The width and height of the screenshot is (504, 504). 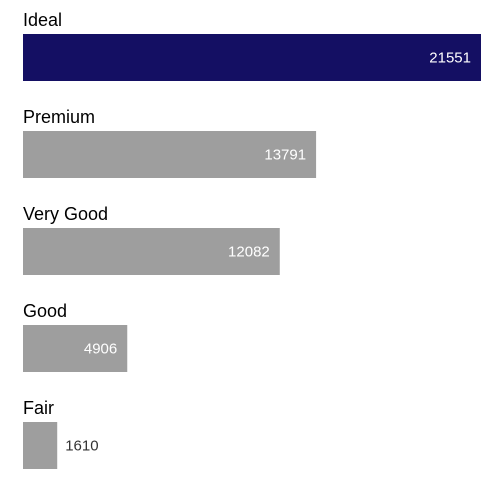 I want to click on value-label-fair: 1610, so click(x=81, y=446).